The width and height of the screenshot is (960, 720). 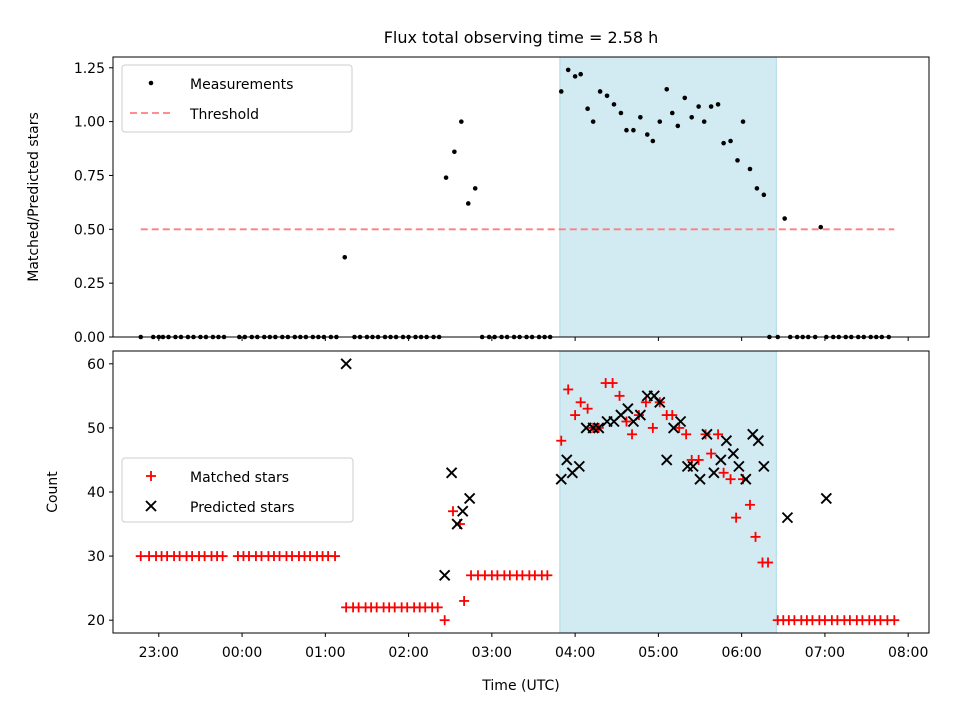 I want to click on legend-label-predicted: Predicted stars, so click(x=242, y=508).